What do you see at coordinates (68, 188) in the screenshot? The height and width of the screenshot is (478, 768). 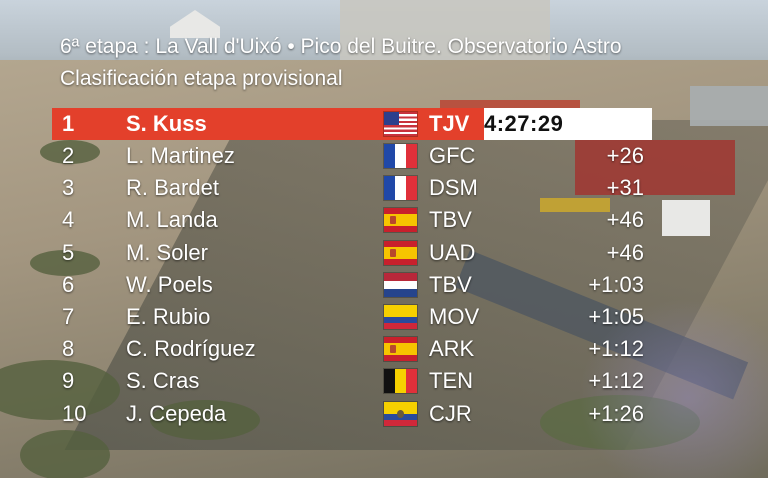 I see `position: 3` at bounding box center [68, 188].